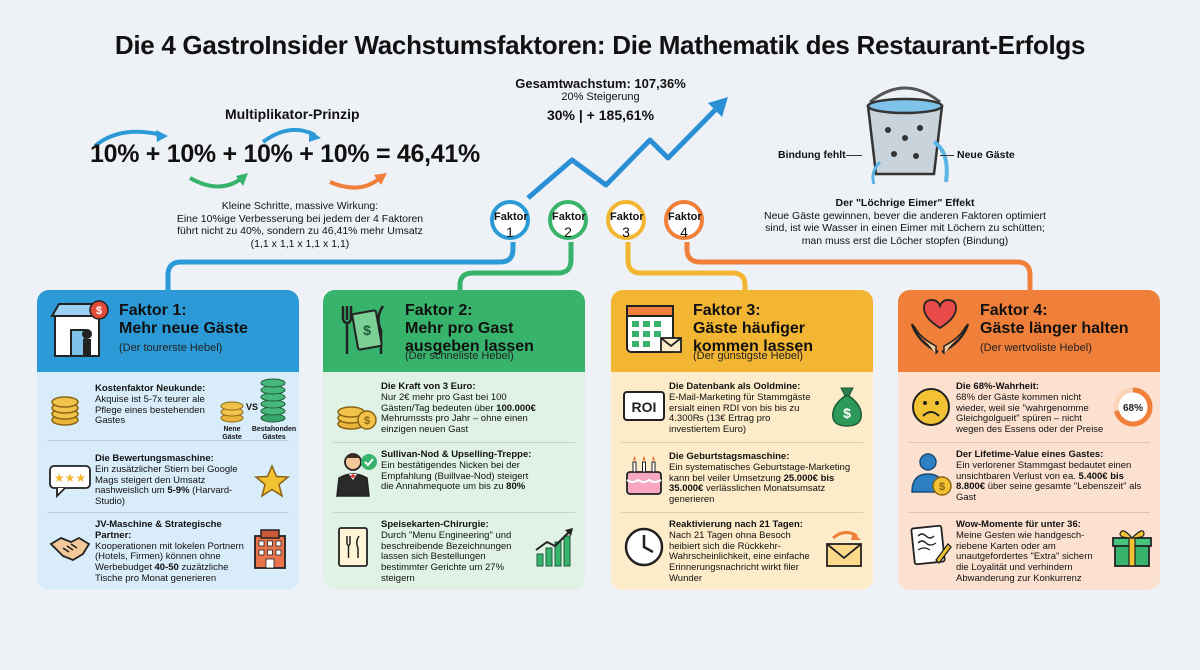 The width and height of the screenshot is (1200, 670). I want to click on card-item-heading: Speisekarten-Chirurgie:, so click(435, 524).